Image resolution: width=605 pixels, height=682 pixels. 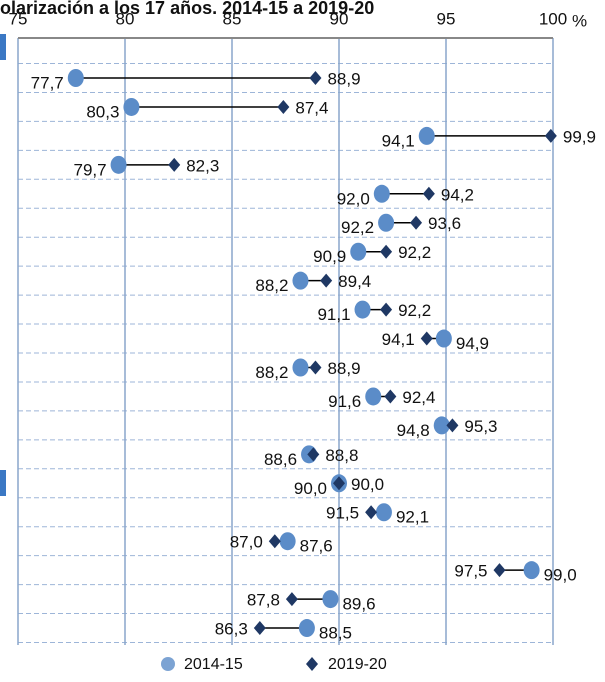 What do you see at coordinates (263, 600) in the screenshot?
I see `value-label: 87,8` at bounding box center [263, 600].